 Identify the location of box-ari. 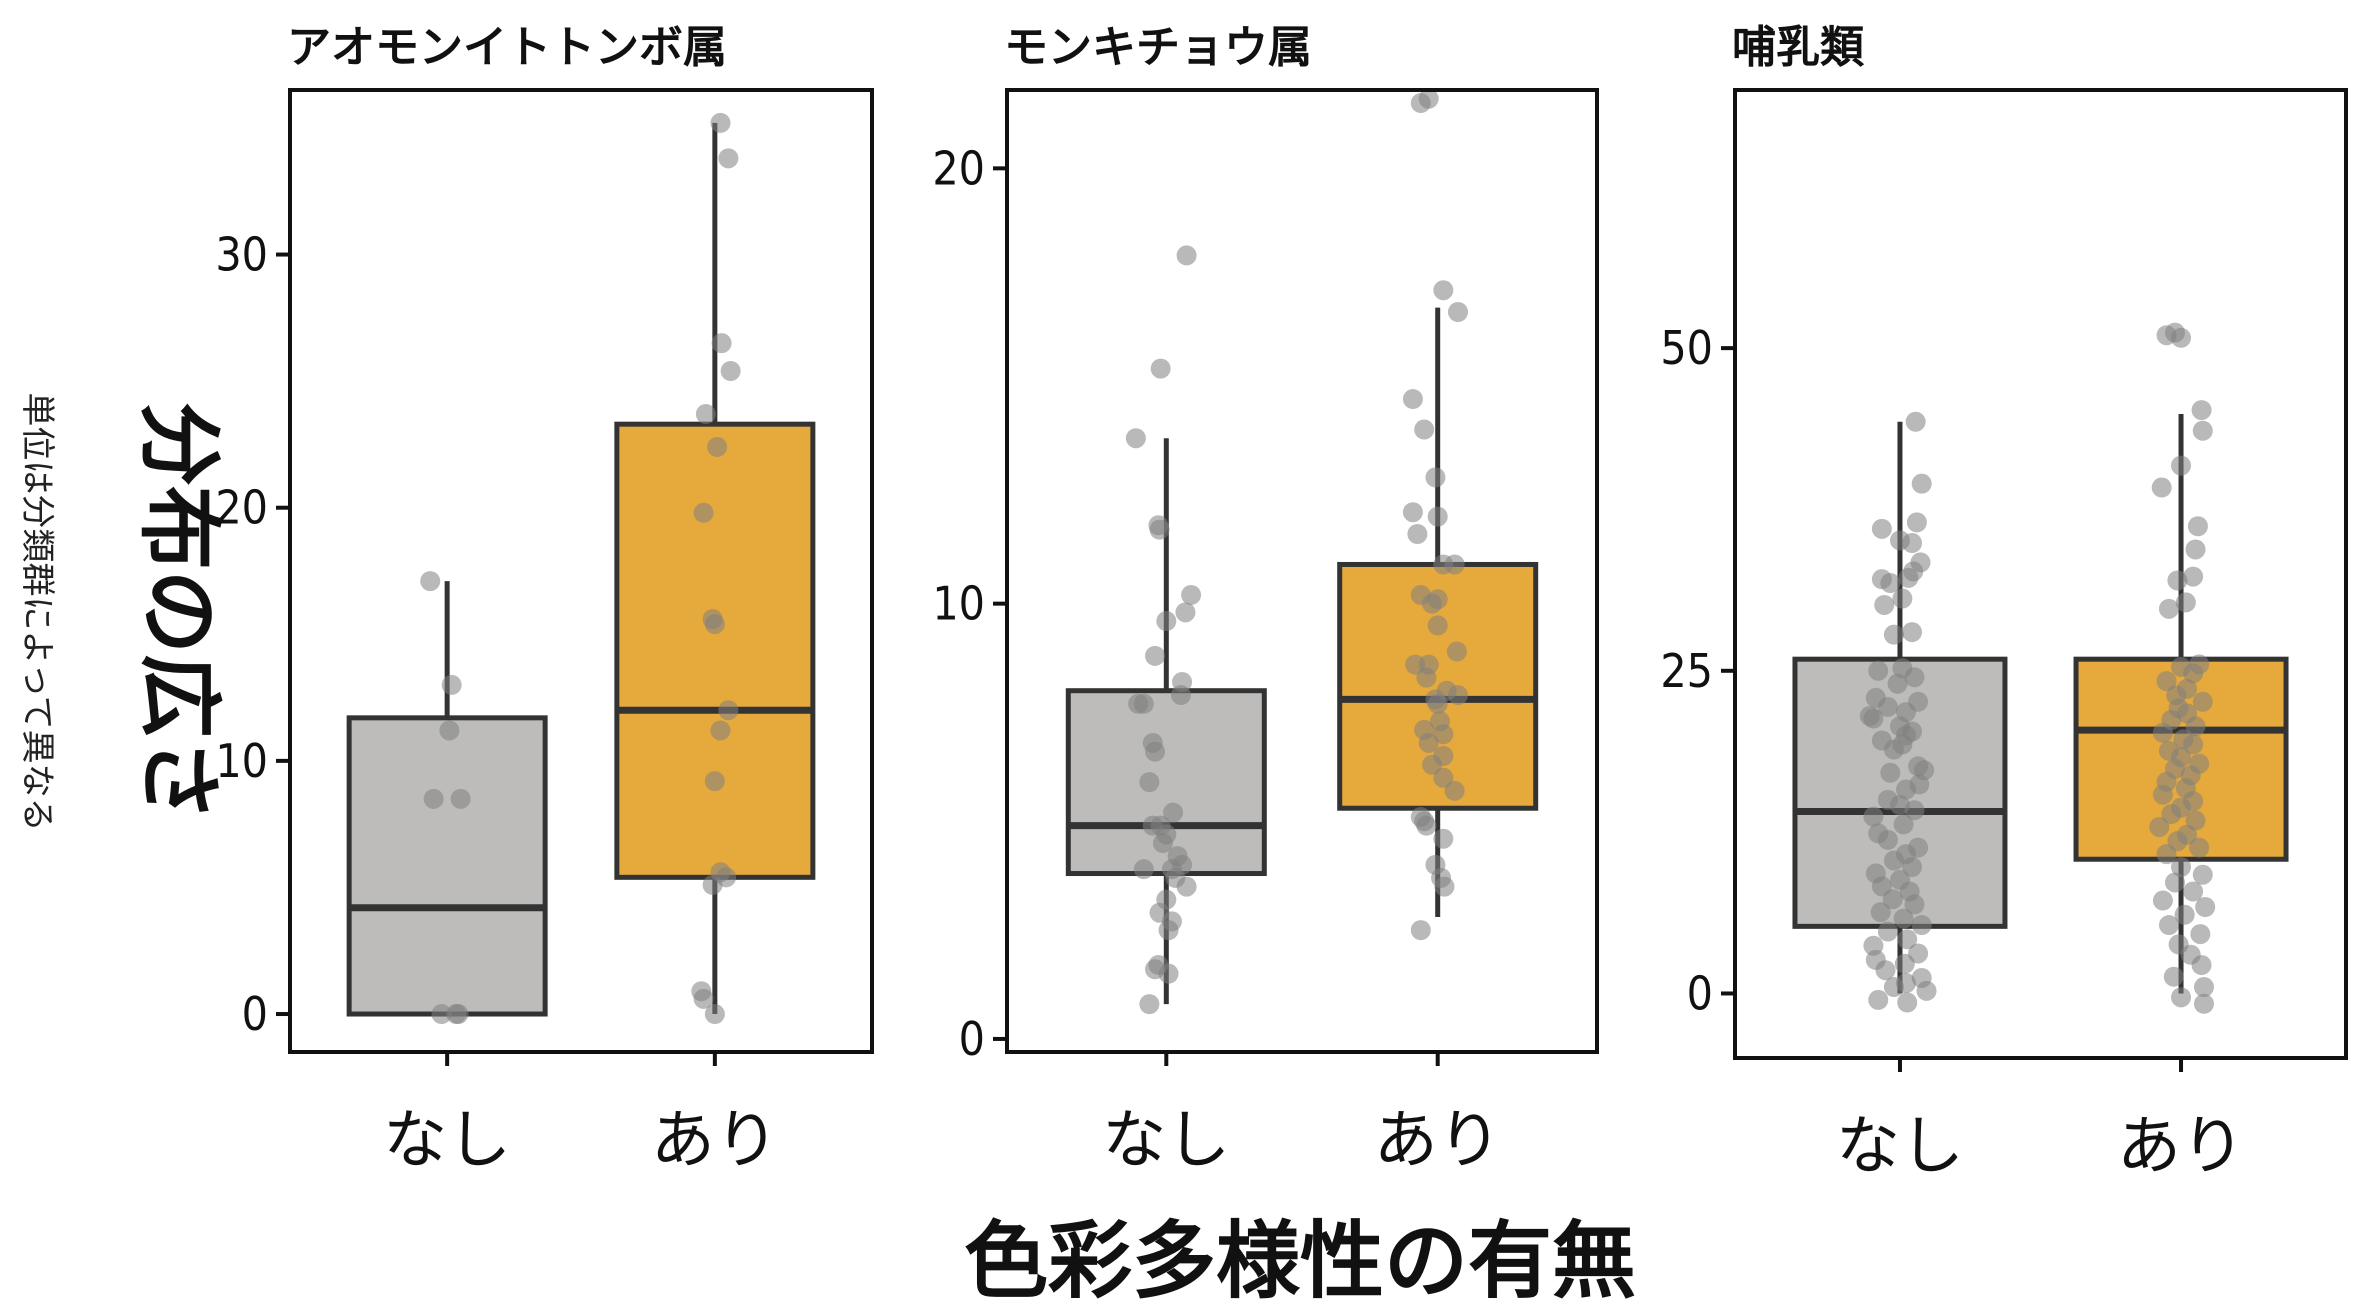
(715, 568).